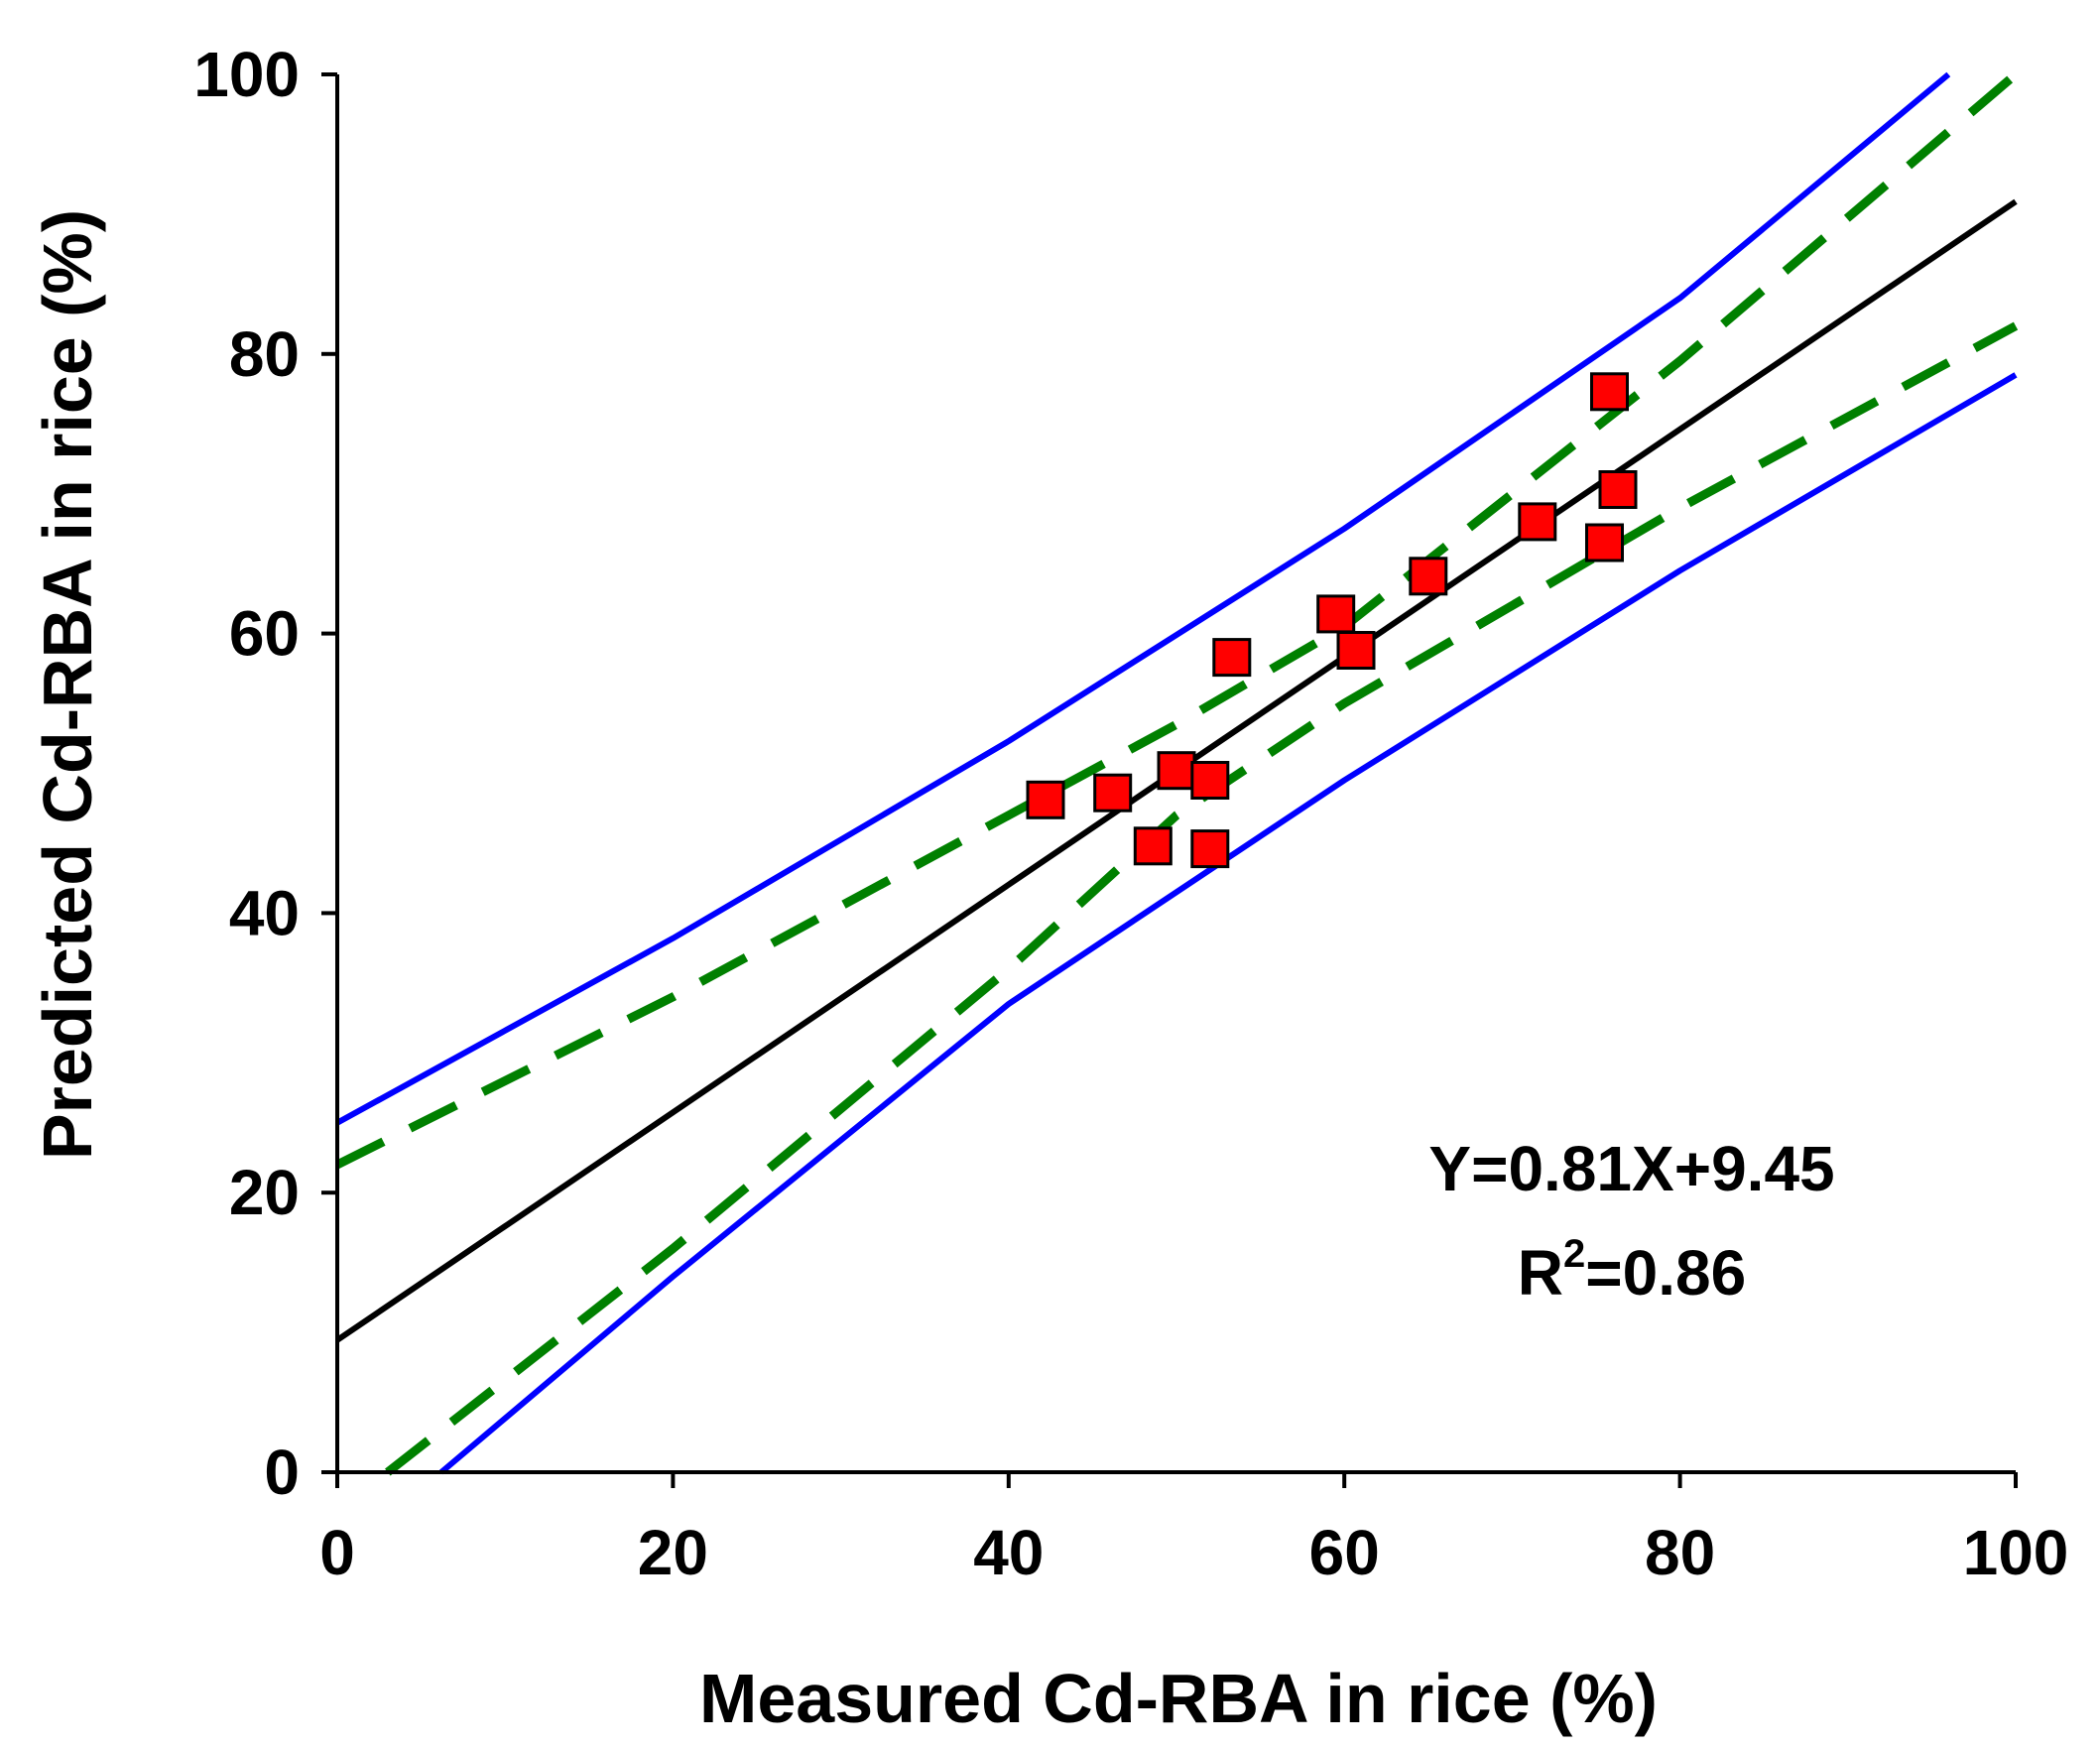 Image resolution: width=2100 pixels, height=1750 pixels. What do you see at coordinates (1574, 1254) in the screenshot?
I see `r-squared-superscript: 2` at bounding box center [1574, 1254].